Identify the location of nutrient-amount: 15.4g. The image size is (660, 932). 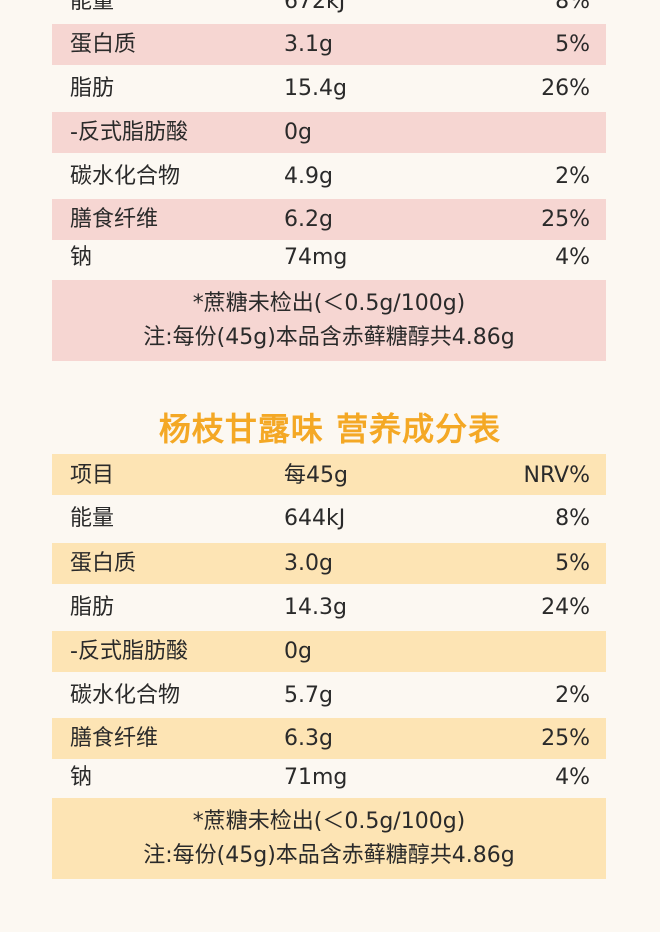
(315, 88).